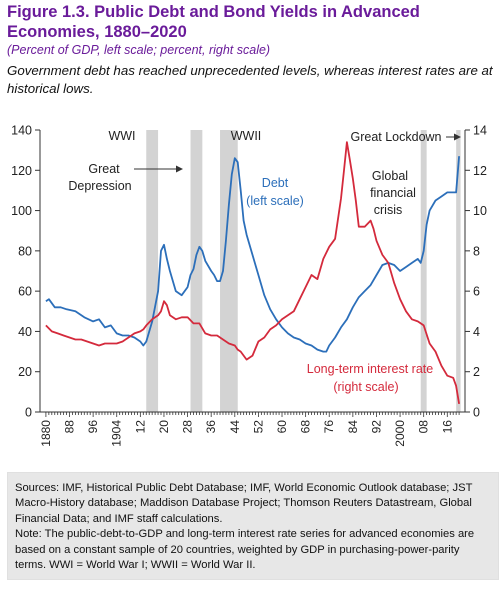 The width and height of the screenshot is (503, 589). I want to click on rate-series-label-line2: (right scale), so click(365, 387).